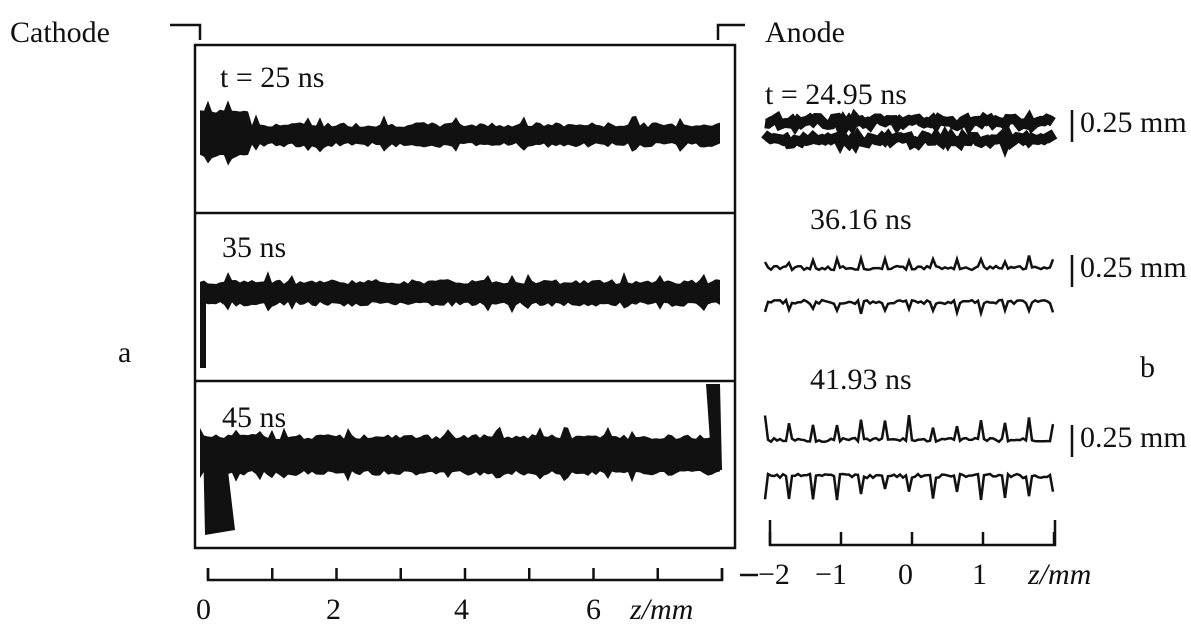 The image size is (1191, 632). I want to click on tick-label: 2, so click(333, 609).